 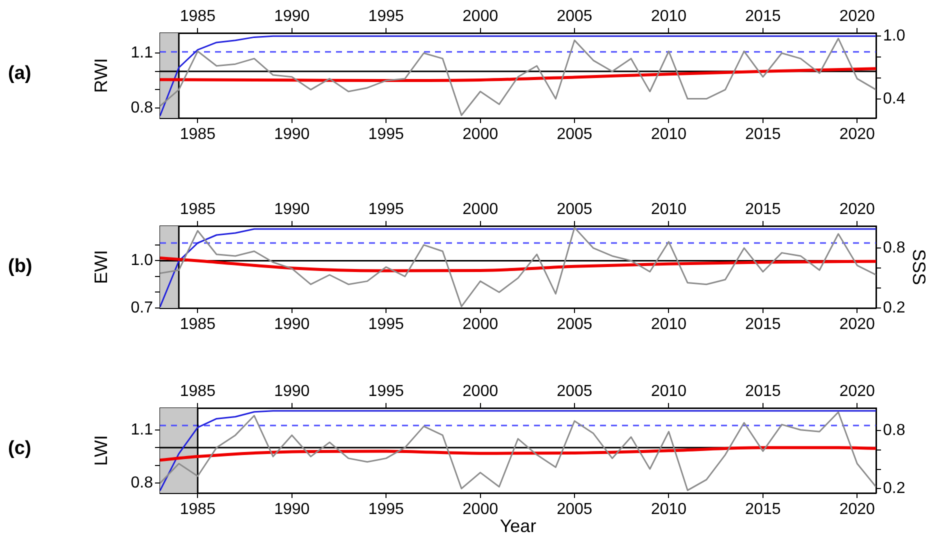 What do you see at coordinates (100, 450) in the screenshot?
I see `y-axis-title: LWI` at bounding box center [100, 450].